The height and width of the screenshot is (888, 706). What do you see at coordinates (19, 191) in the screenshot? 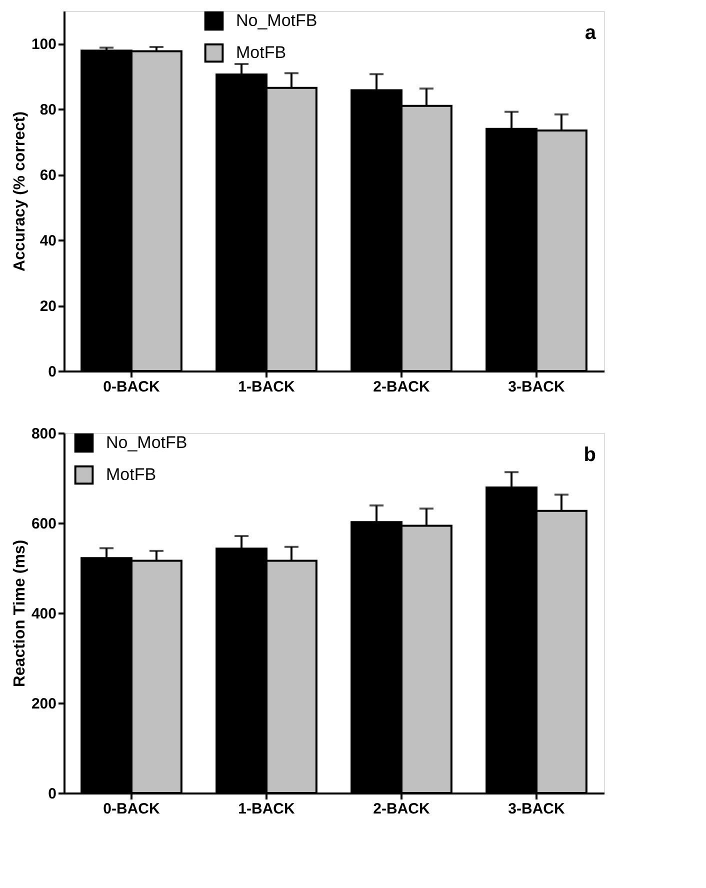
I see `y-axis-title: Accuracy (% correct)` at bounding box center [19, 191].